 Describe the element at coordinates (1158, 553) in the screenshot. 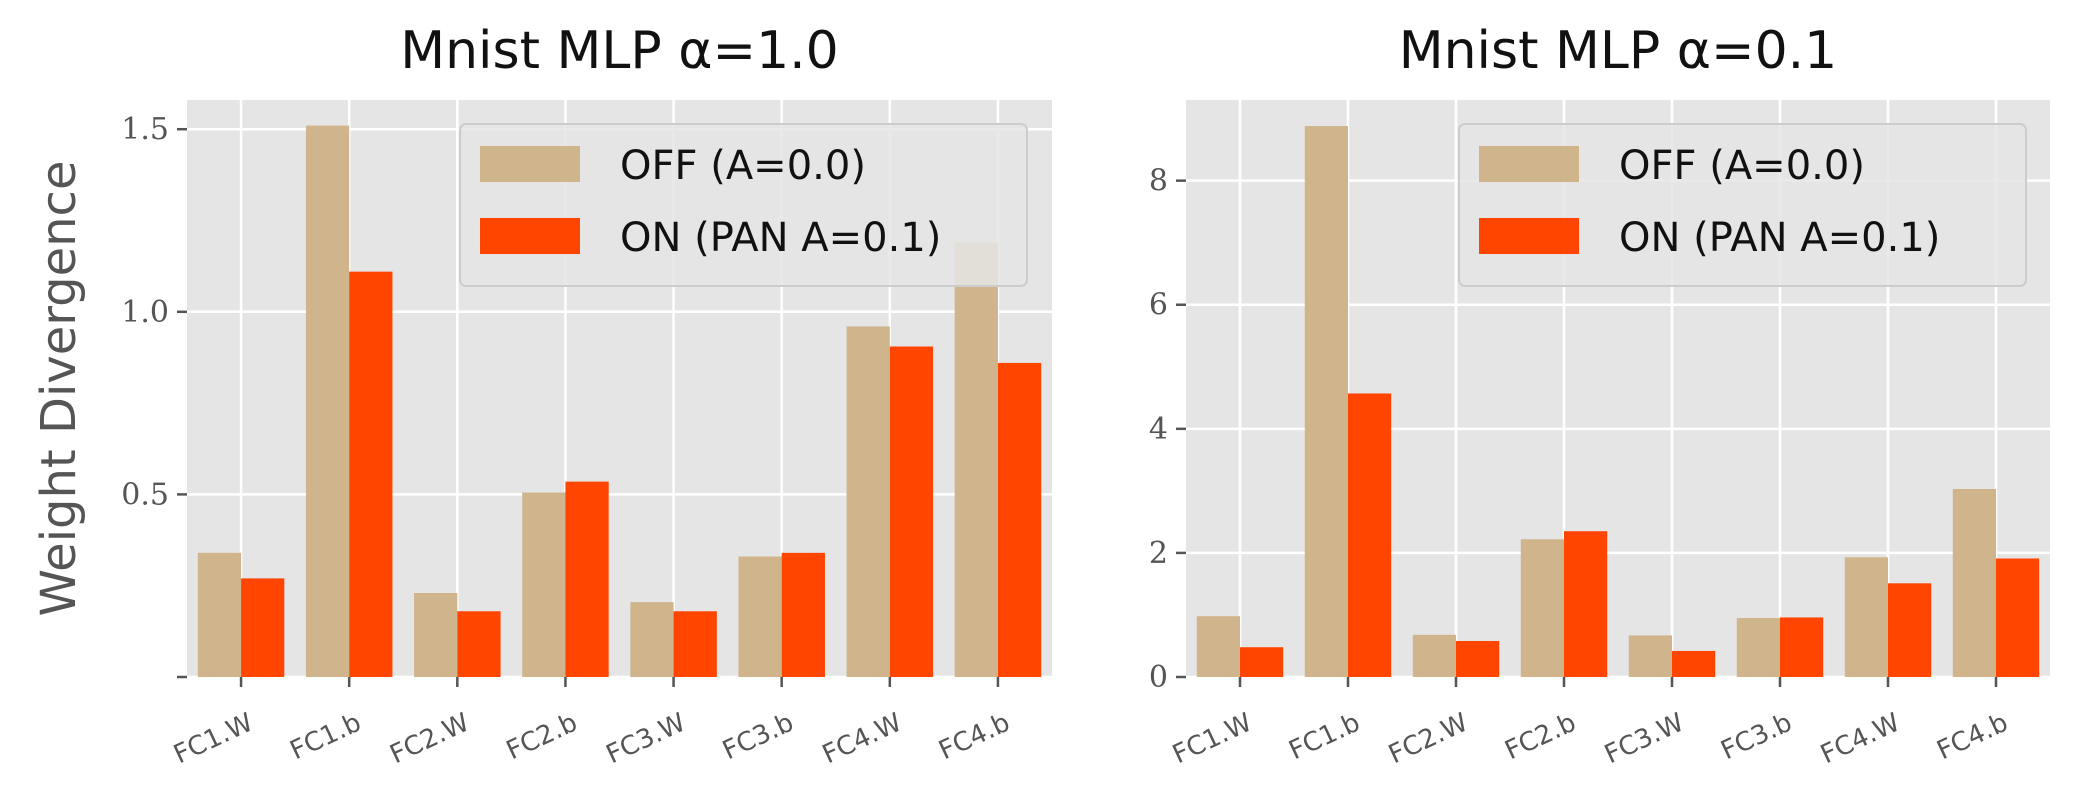

I see `y-tick-label: 2` at that location.